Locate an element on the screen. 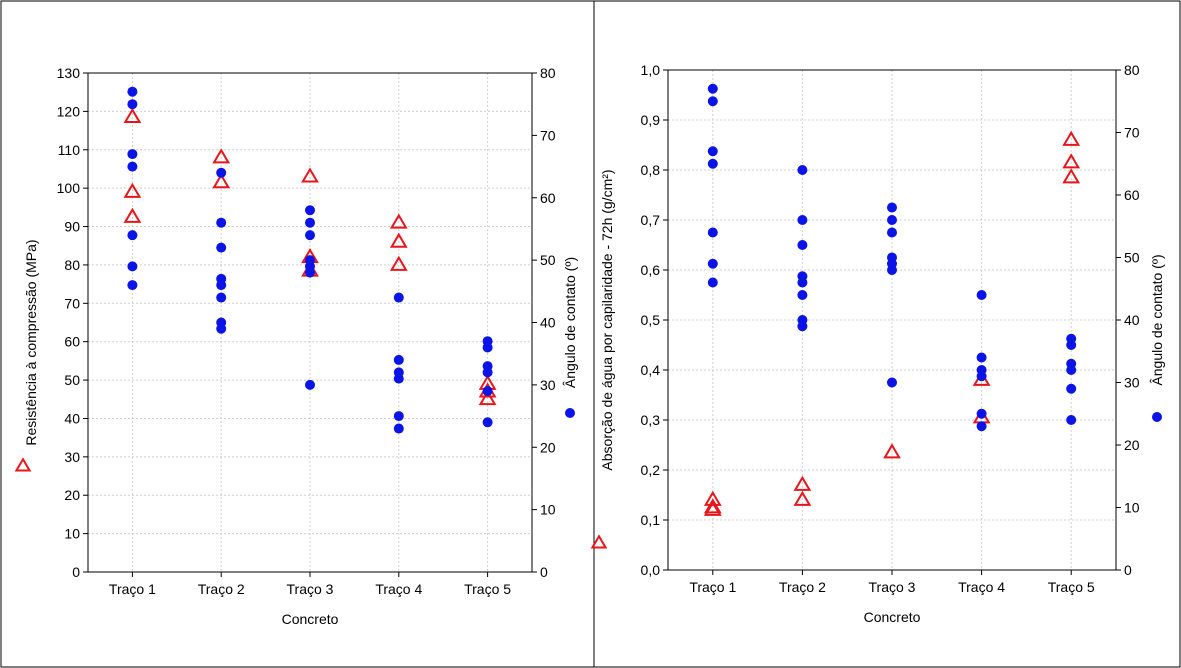 This screenshot has height=668, width=1181. y-axis-left-label: Resistência à compressão (MPa) is located at coordinates (31, 342).